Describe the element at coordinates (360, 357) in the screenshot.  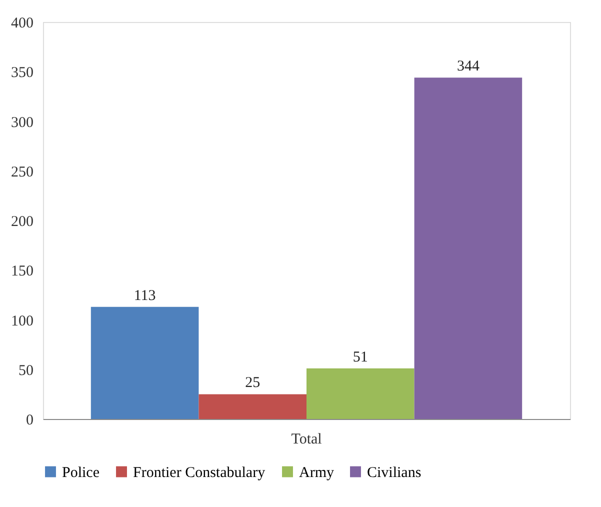
I see `data-label: 51` at that location.